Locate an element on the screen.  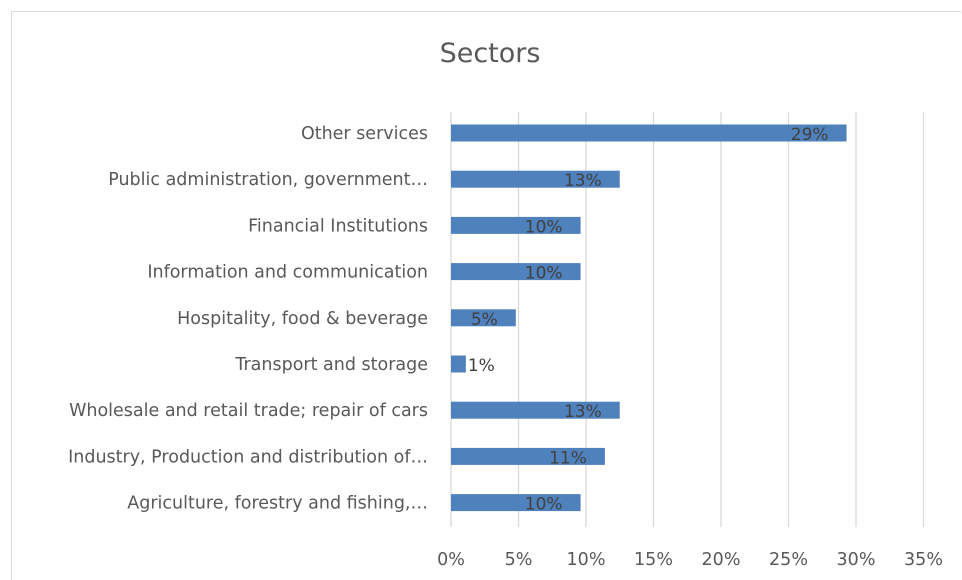
x-tick-label: 10% is located at coordinates (586, 560).